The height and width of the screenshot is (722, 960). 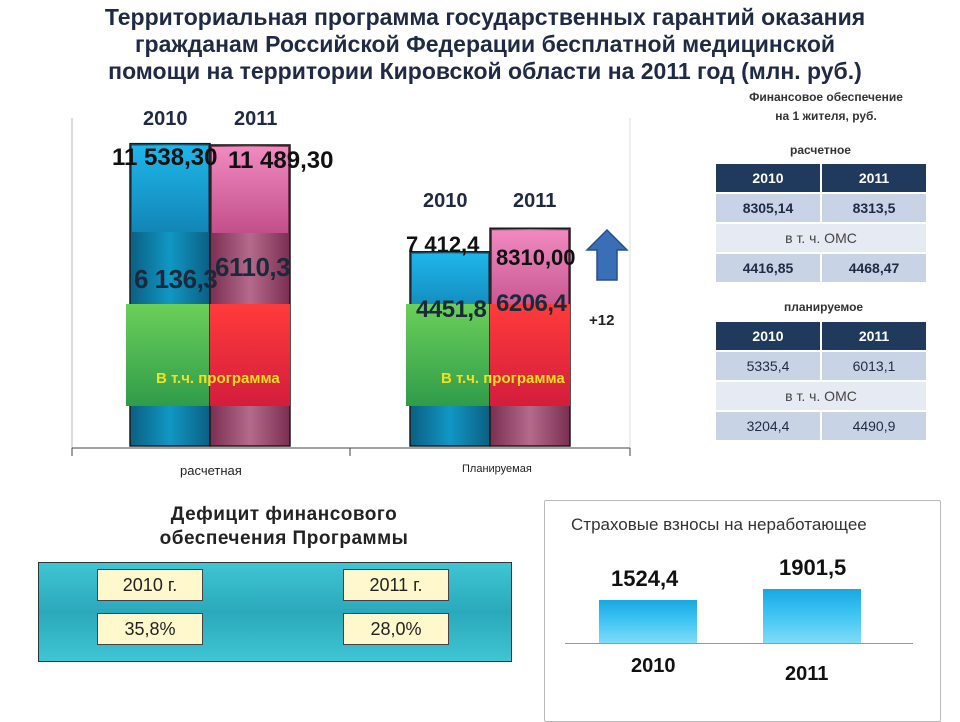 What do you see at coordinates (602, 320) in the screenshot?
I see `increase-annotation: +12` at bounding box center [602, 320].